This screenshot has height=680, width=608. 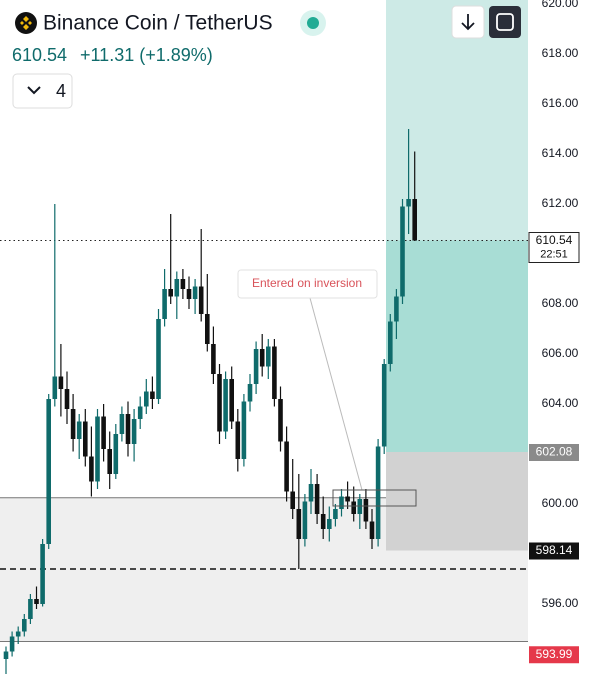 I want to click on y-tick-label: 612.00, so click(x=560, y=203).